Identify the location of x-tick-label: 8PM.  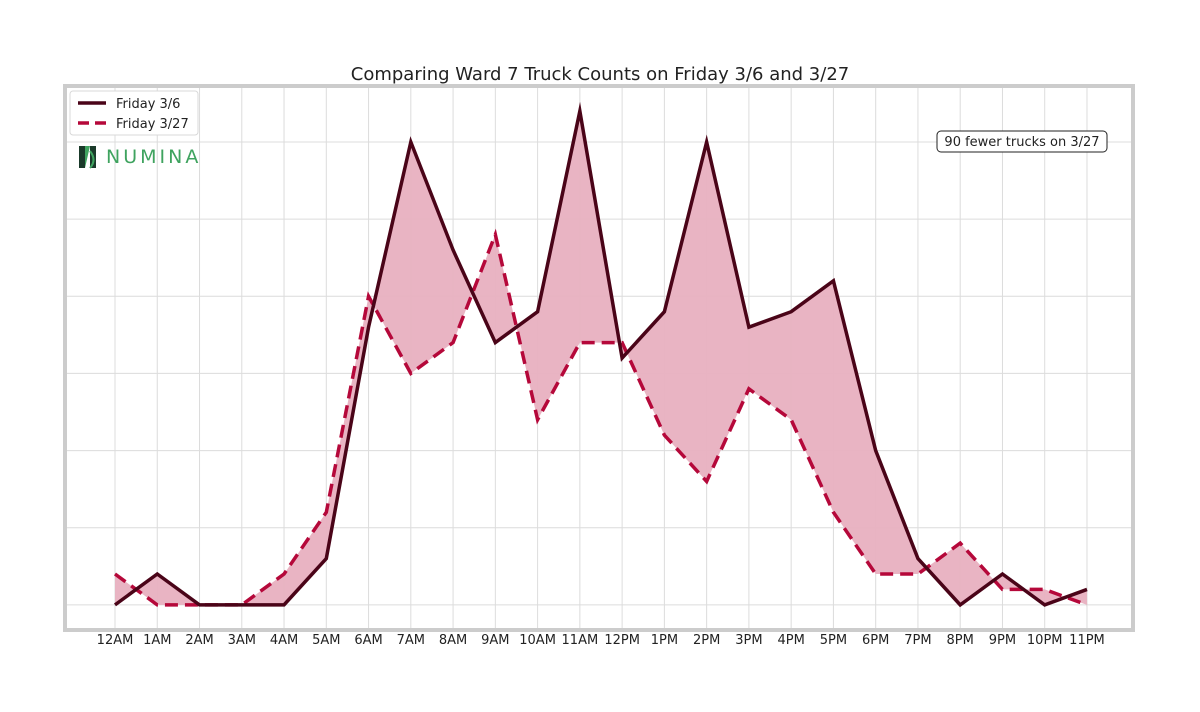
(960, 640).